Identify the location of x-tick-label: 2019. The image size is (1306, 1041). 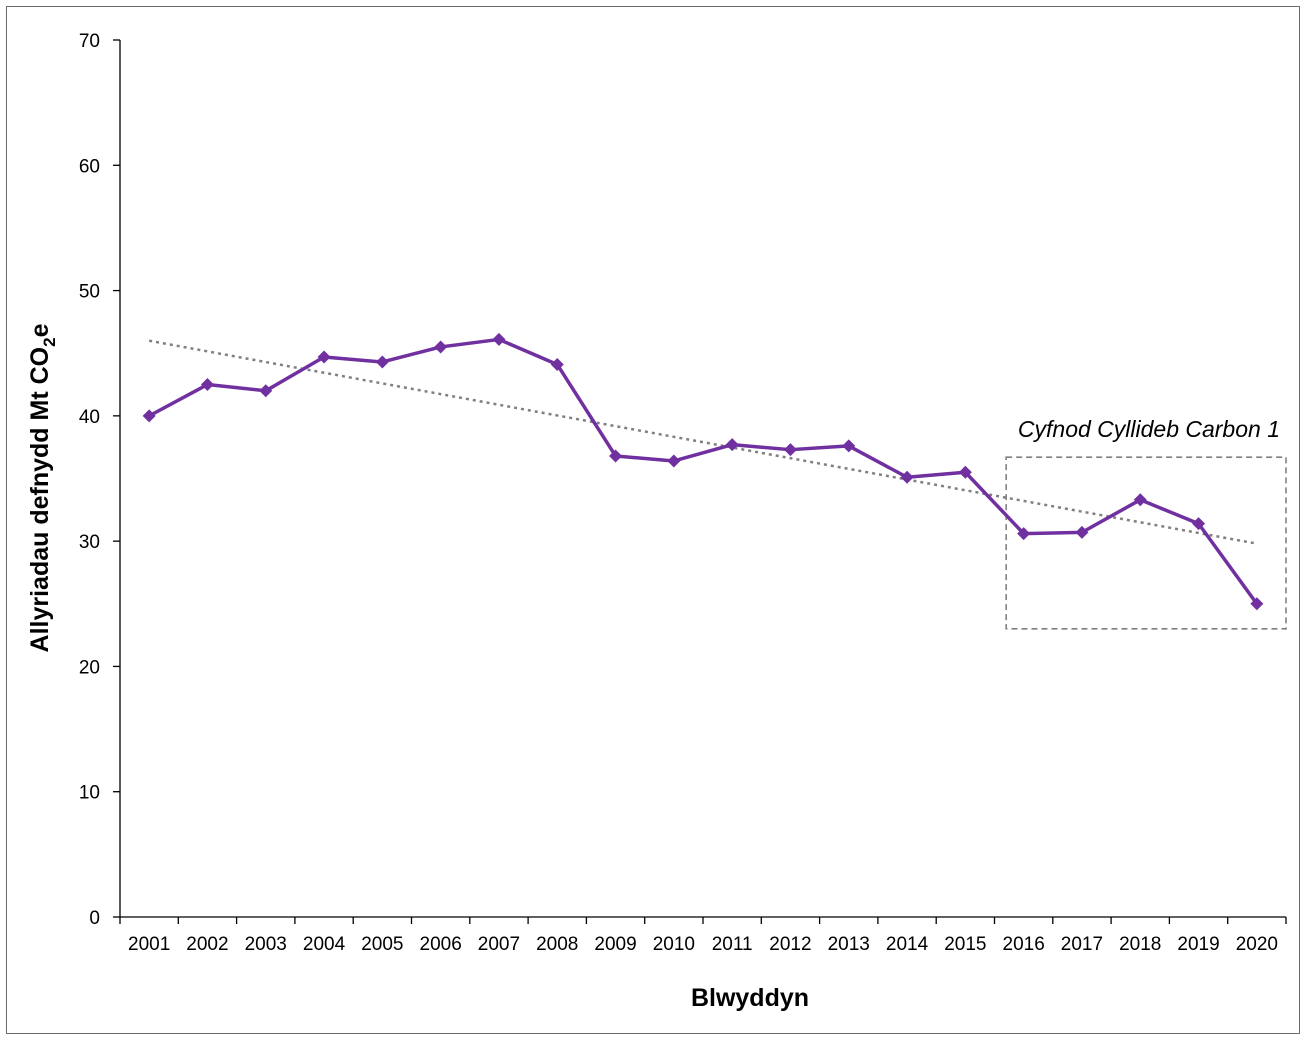
(1198, 944).